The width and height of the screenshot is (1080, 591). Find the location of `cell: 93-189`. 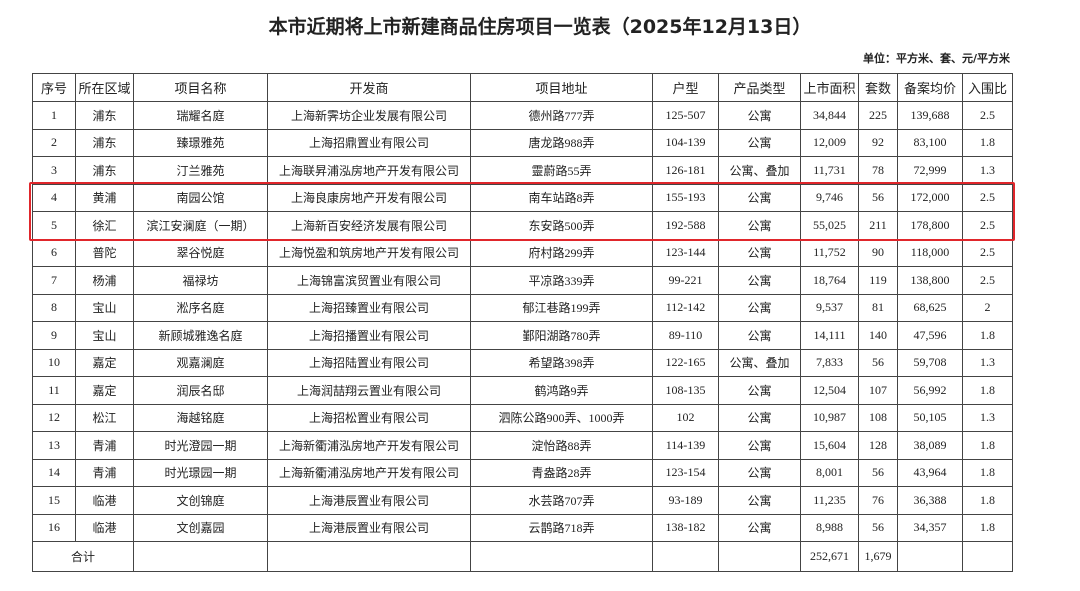

cell: 93-189 is located at coordinates (685, 500).